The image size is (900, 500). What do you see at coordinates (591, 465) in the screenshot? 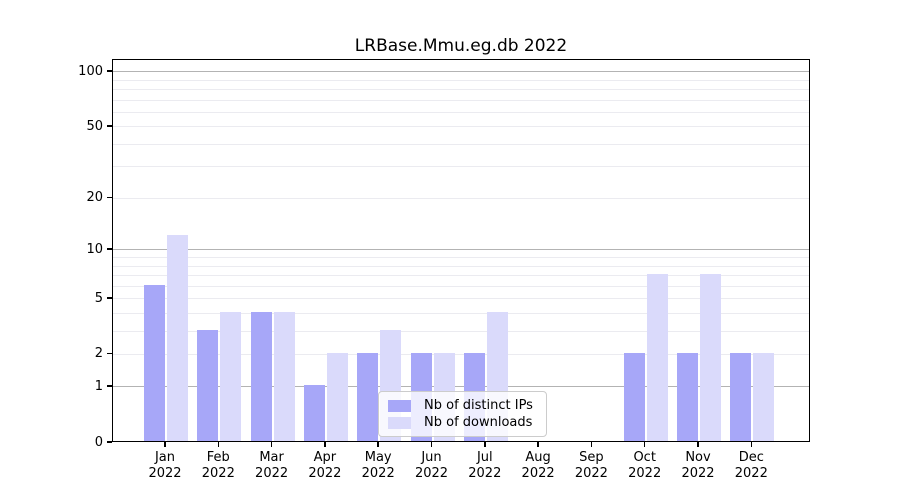
I see `x-tick-label-sep: Sep 2022` at bounding box center [591, 465].